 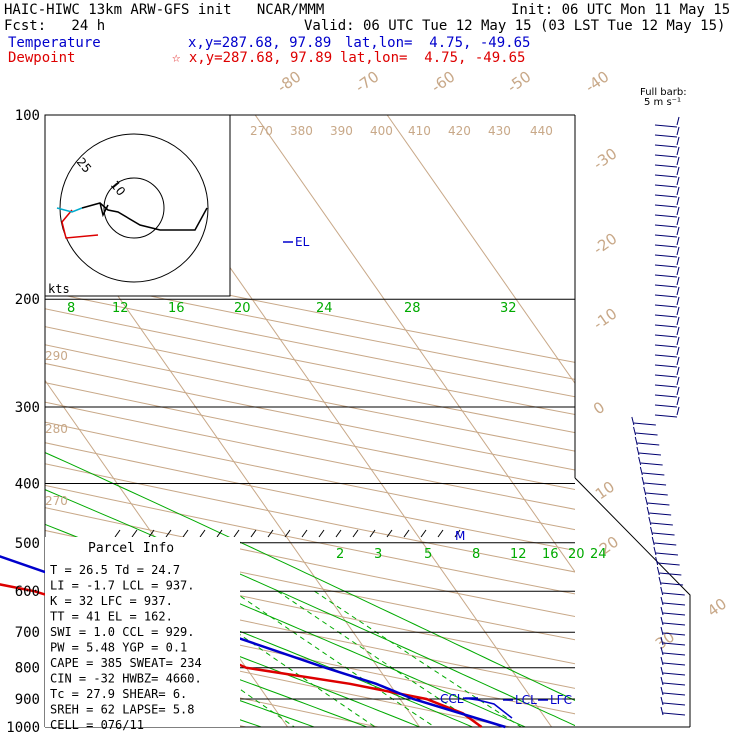 What do you see at coordinates (487, 708) in the screenshot?
I see `parcel-trace` at bounding box center [487, 708].